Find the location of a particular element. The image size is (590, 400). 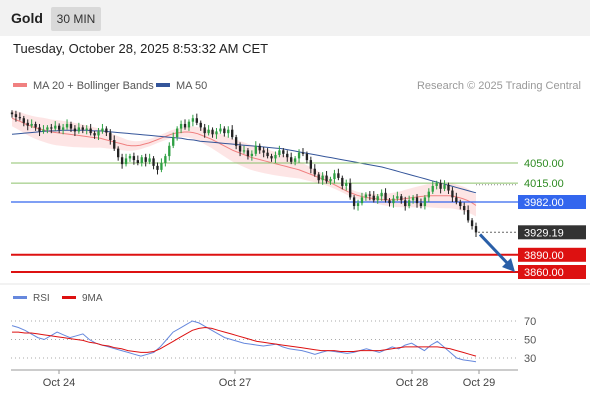

legend-ma20: MA 20 + Bollinger Bands is located at coordinates (83, 86).